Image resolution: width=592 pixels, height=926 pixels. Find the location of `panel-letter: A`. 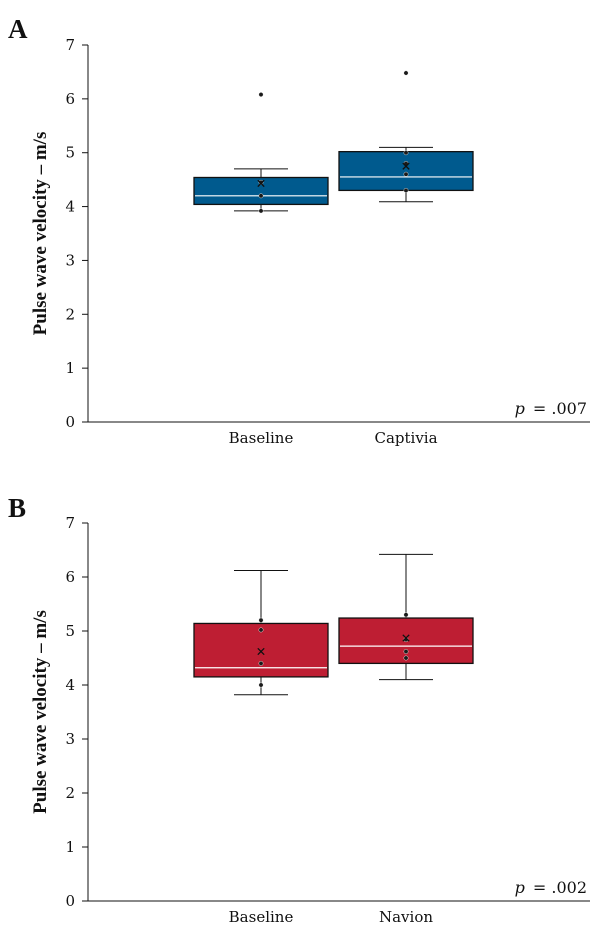

panel-letter: A is located at coordinates (18, 29).